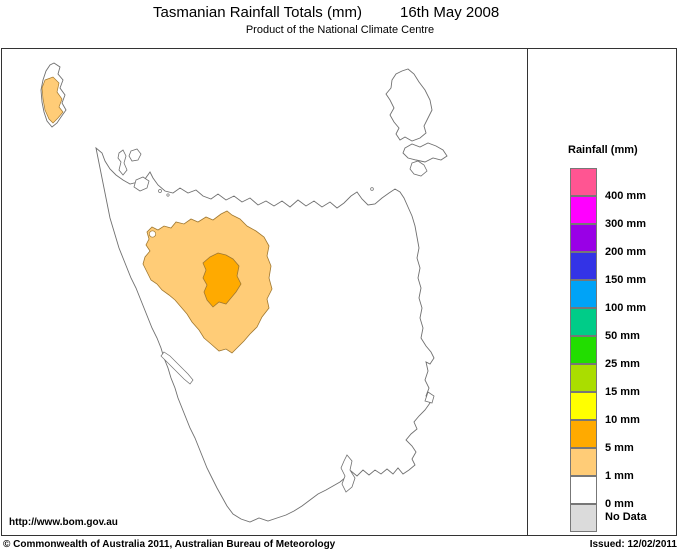 The height and width of the screenshot is (554, 680). Describe the element at coordinates (622, 364) in the screenshot. I see `legend-label-25-mm: 25 mm` at that location.